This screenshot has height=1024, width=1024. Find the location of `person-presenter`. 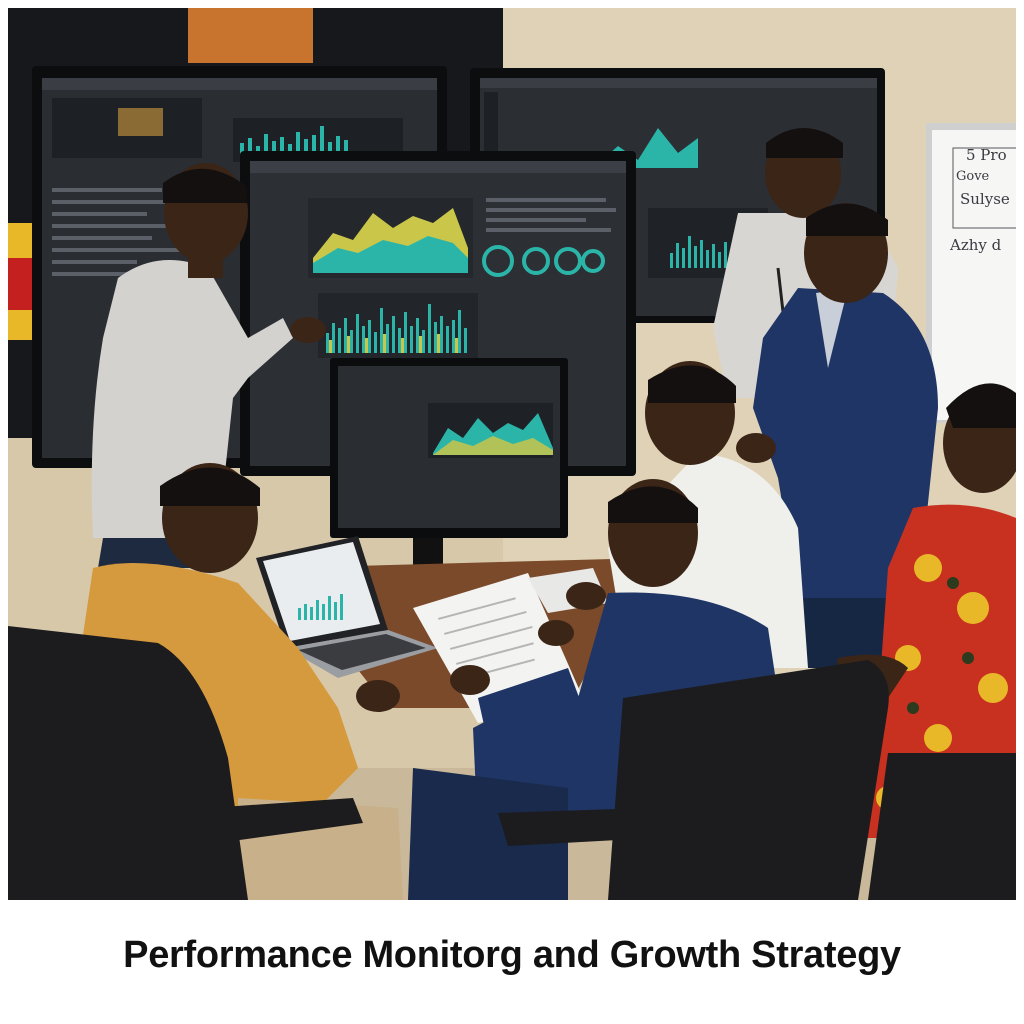

person-presenter is located at coordinates (208, 365).